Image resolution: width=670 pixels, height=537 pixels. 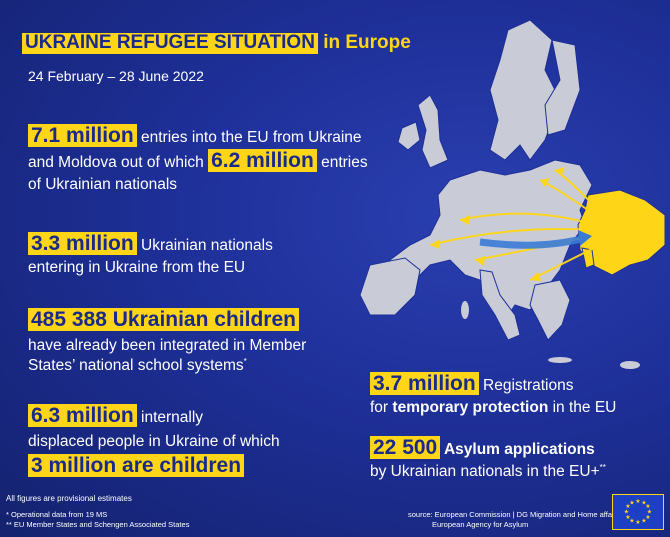 What do you see at coordinates (630, 365) in the screenshot?
I see `map-cyprus` at bounding box center [630, 365].